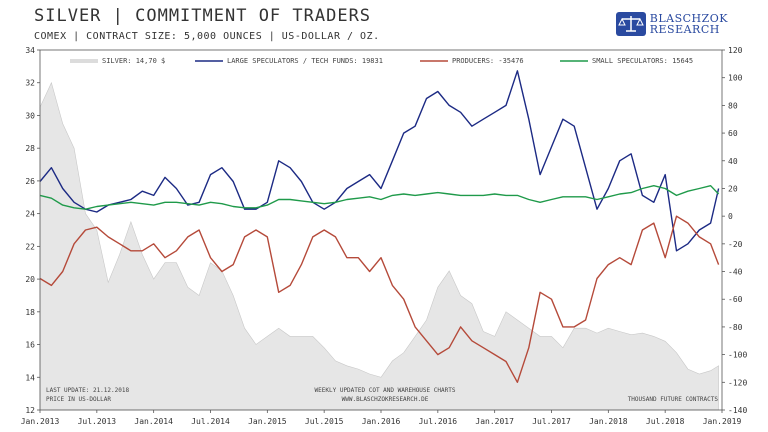 The image size is (768, 432). Describe the element at coordinates (381, 421) in the screenshot. I see `x-tick-label: Jan.2016` at that location.